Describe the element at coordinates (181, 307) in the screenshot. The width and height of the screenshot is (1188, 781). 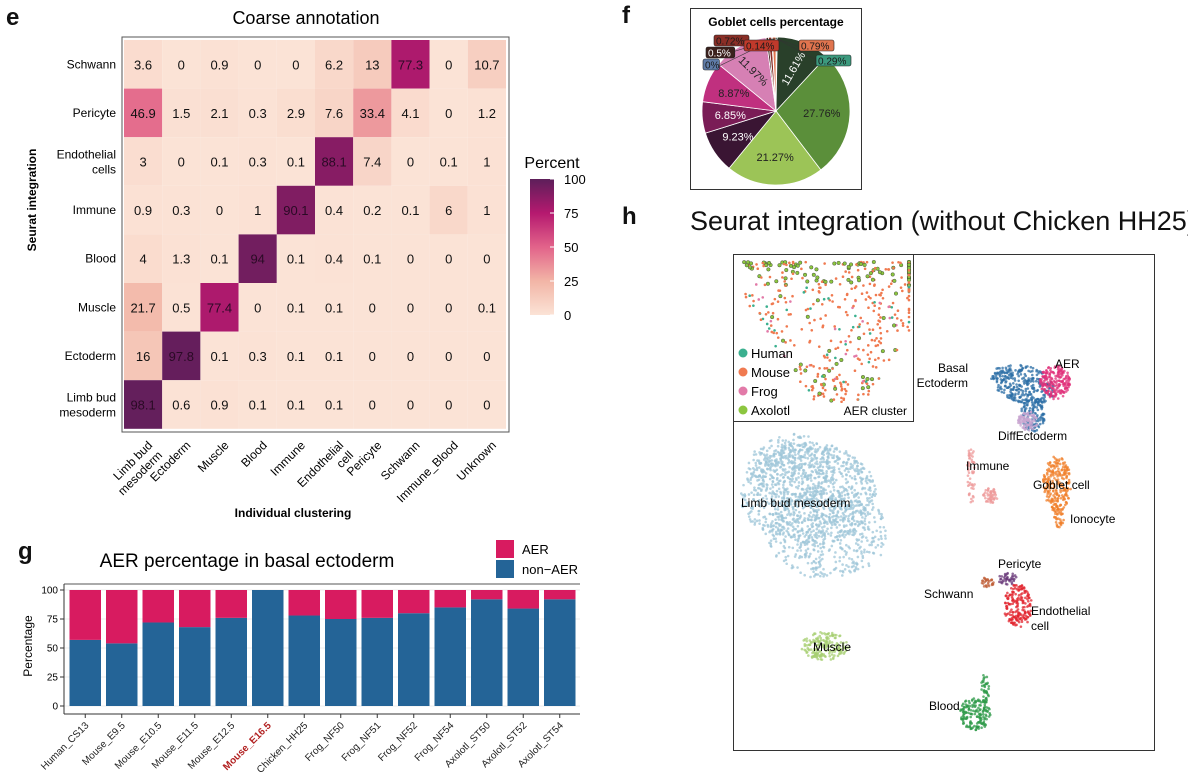
I see `heatmap-cell-label: 0.5` at that location.